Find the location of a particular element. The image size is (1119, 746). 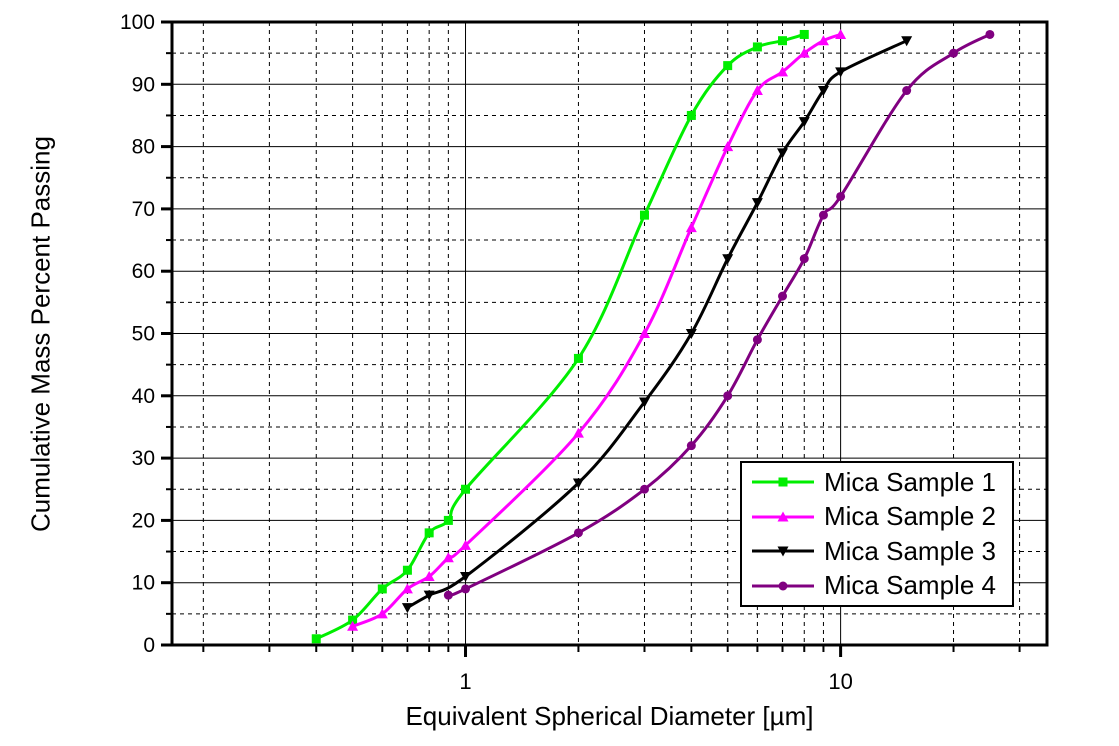

y-tick-label: 10 is located at coordinates (143, 583).